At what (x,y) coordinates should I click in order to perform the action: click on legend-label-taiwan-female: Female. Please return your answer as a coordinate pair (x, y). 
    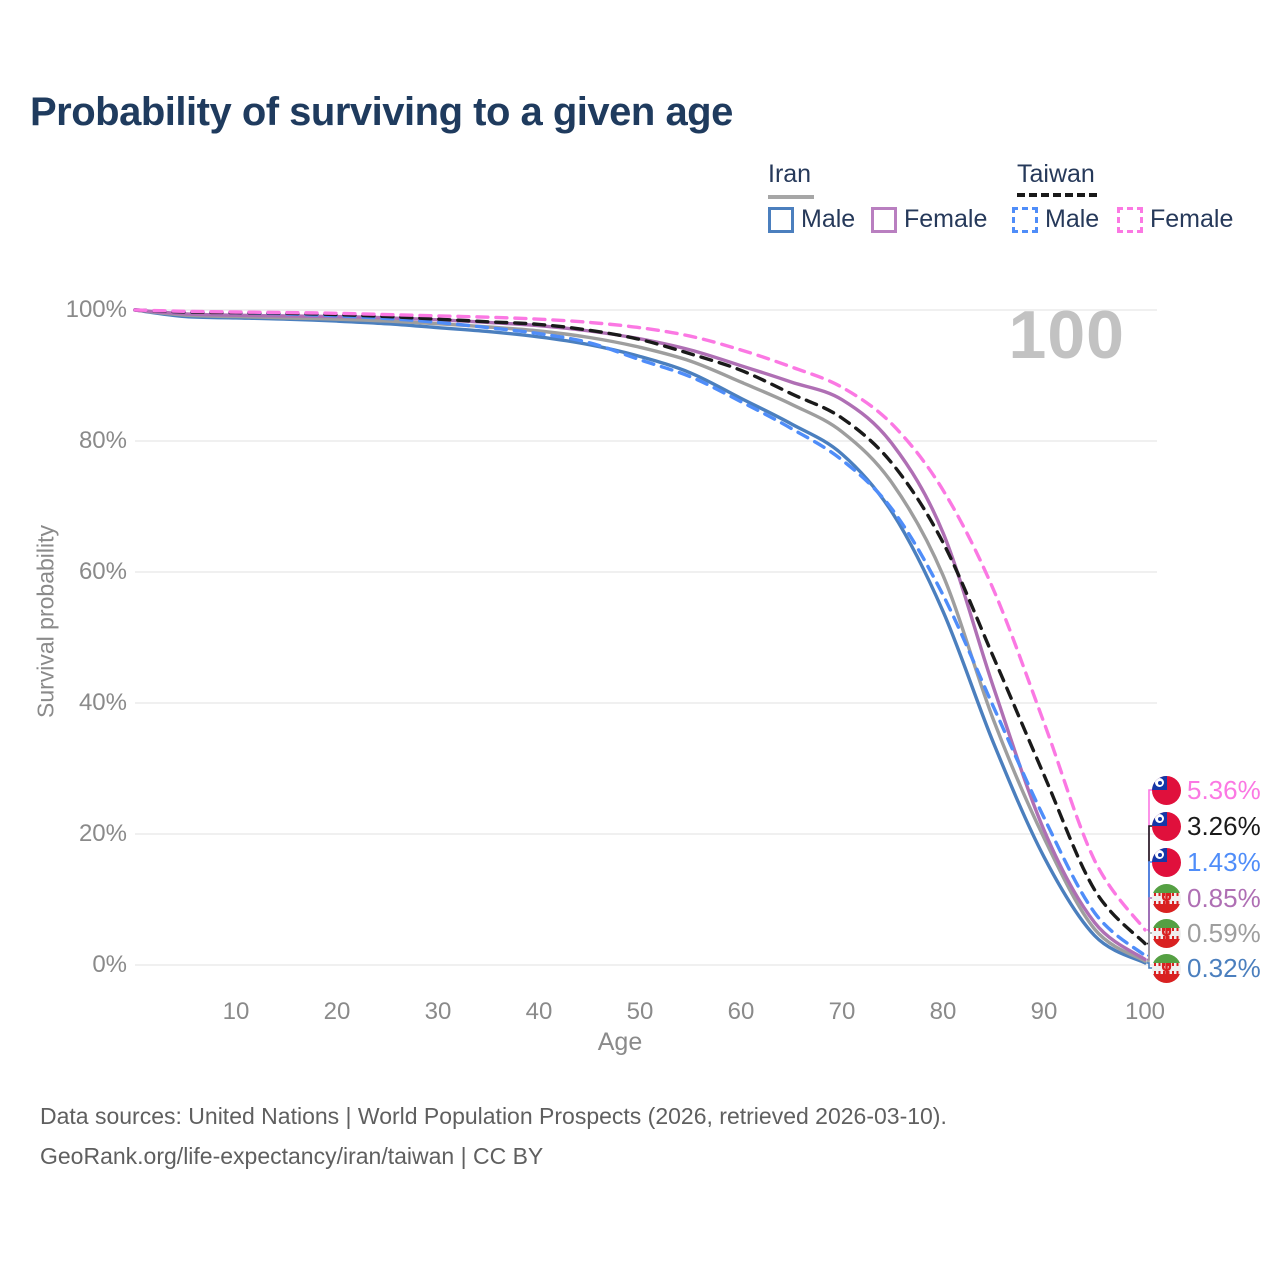
    Looking at the image, I should click on (1192, 219).